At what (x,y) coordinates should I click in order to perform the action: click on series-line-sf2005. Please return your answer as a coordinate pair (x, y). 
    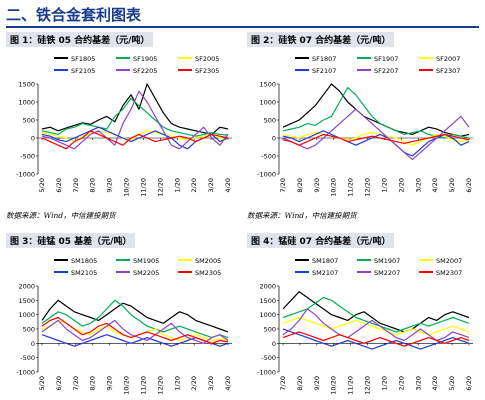
    Looking at the image, I should click on (135, 136).